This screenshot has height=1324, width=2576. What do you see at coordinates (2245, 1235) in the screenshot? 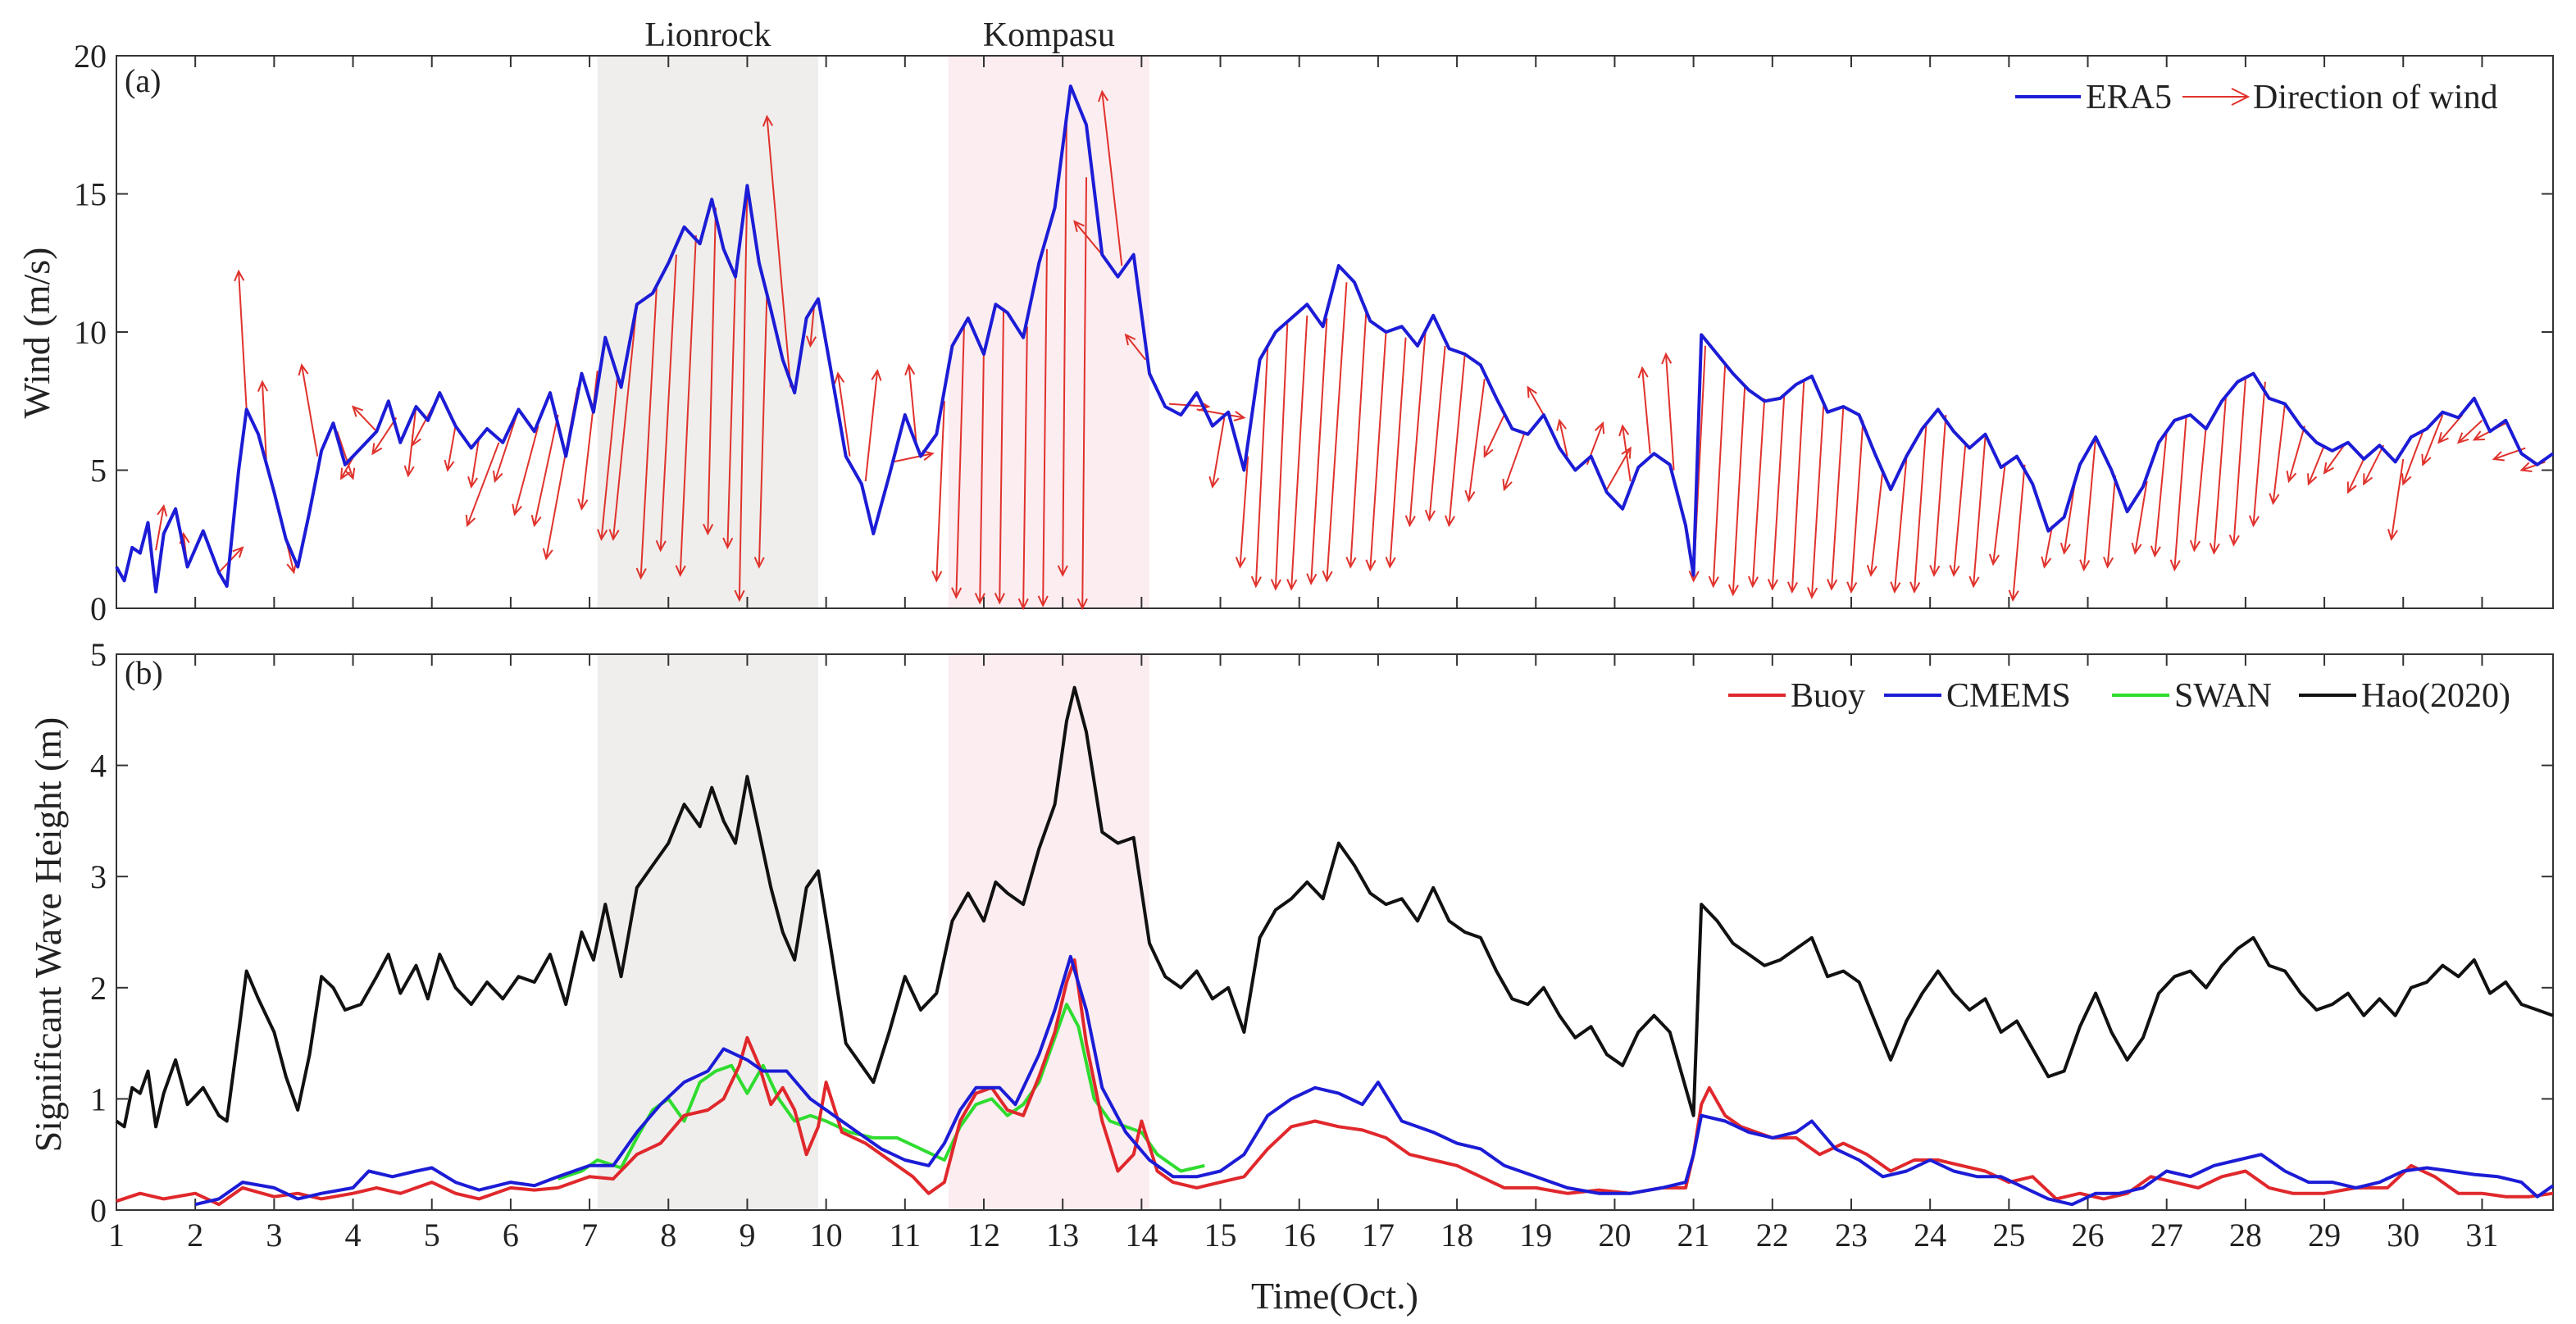
I see `x-tick-label: 28` at bounding box center [2245, 1235].